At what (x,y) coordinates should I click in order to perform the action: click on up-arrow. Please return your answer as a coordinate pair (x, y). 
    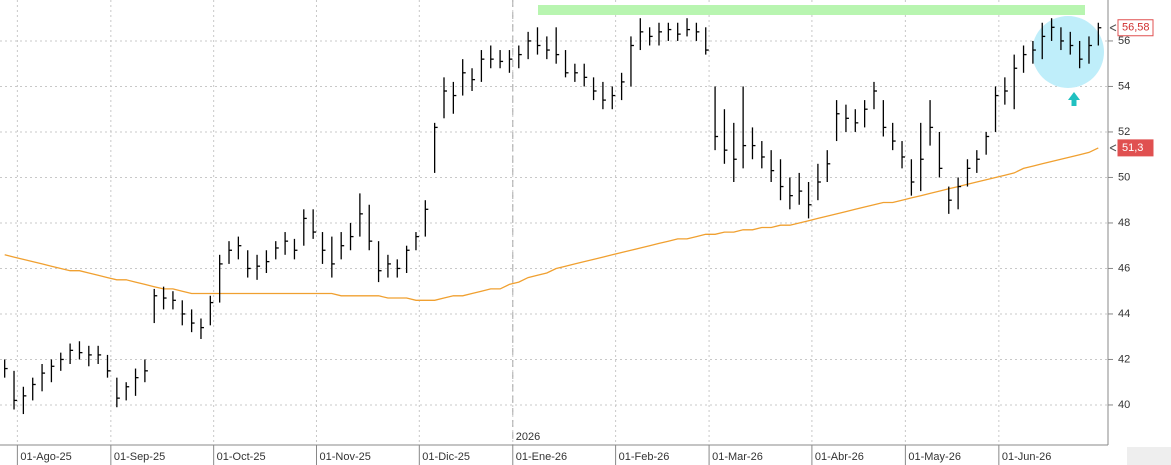
    Looking at the image, I should click on (1074, 99).